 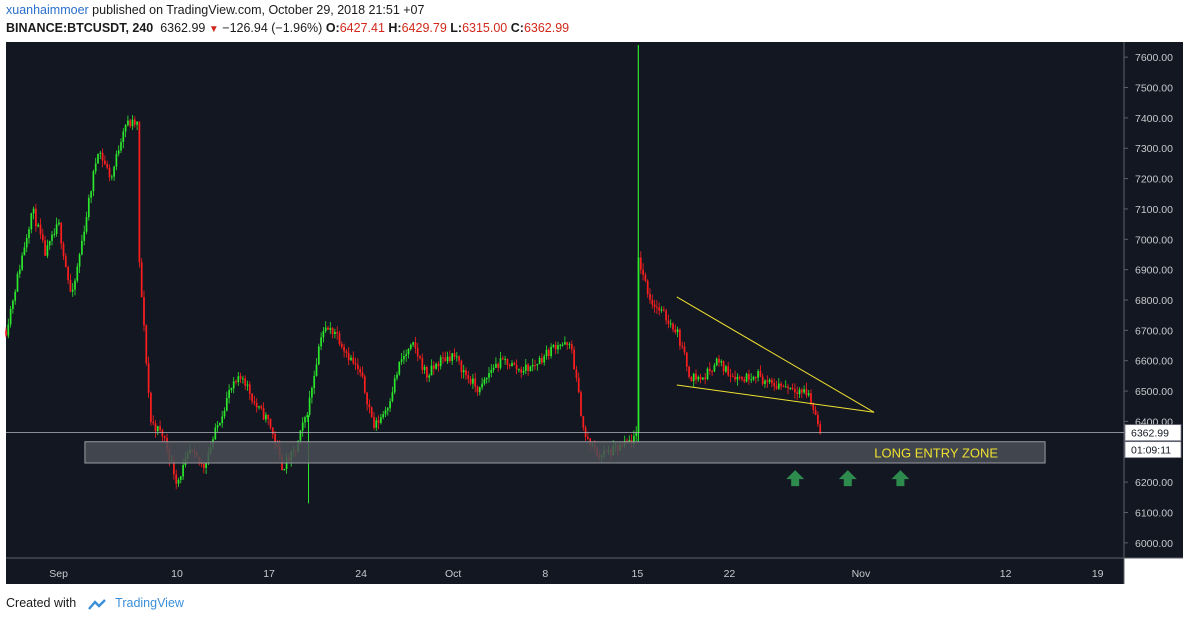 I want to click on last-price-box, so click(x=1153, y=433).